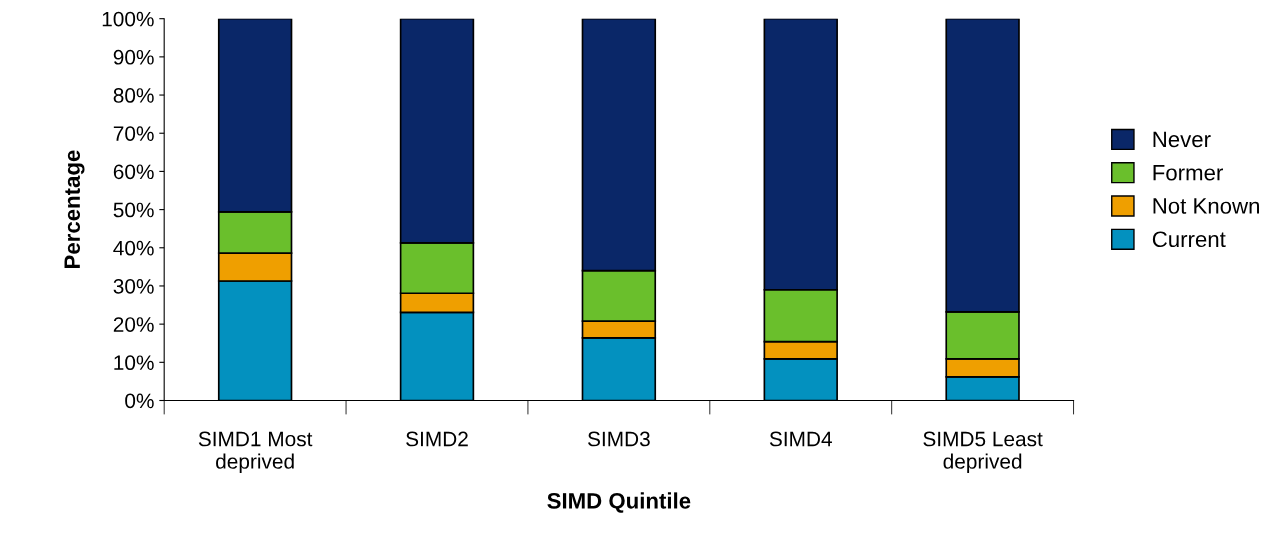  Describe the element at coordinates (437, 439) in the screenshot. I see `x-tick-label: SIMD2` at that location.